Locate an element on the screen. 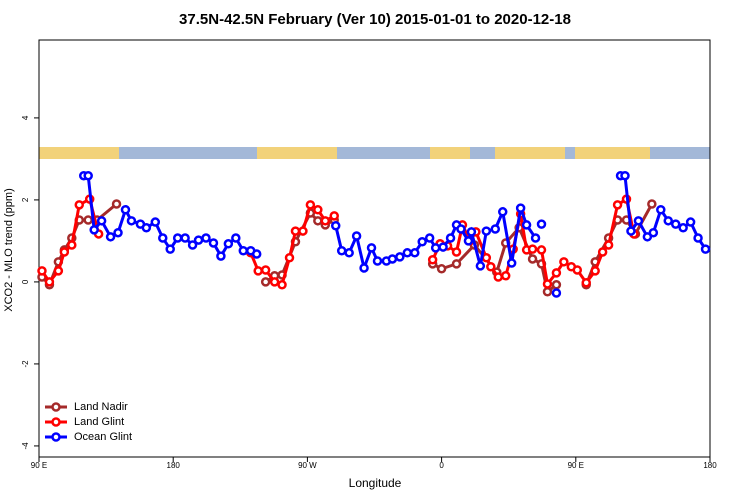  y-tick-label: 4 is located at coordinates (25, 117).